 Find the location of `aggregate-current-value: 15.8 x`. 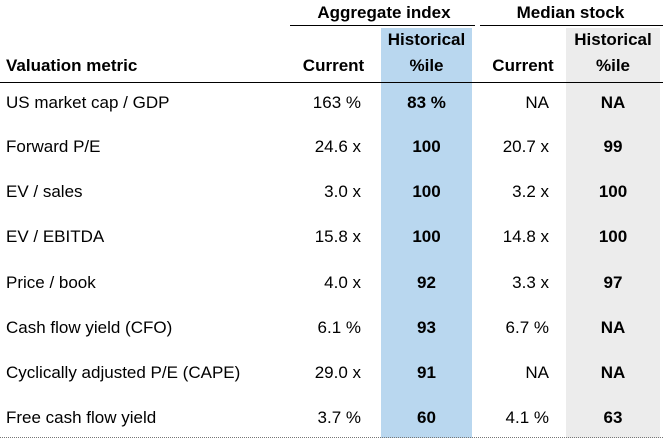

aggregate-current-value: 15.8 x is located at coordinates (337, 236).